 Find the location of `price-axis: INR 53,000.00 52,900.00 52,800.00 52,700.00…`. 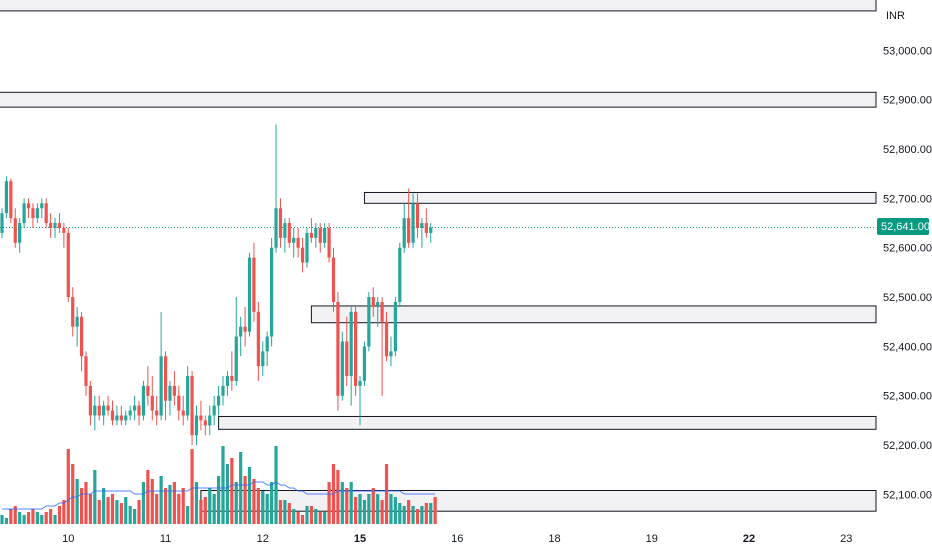

price-axis: INR 53,000.00 52,900.00 52,800.00 52,700.00… is located at coordinates (907, 255).